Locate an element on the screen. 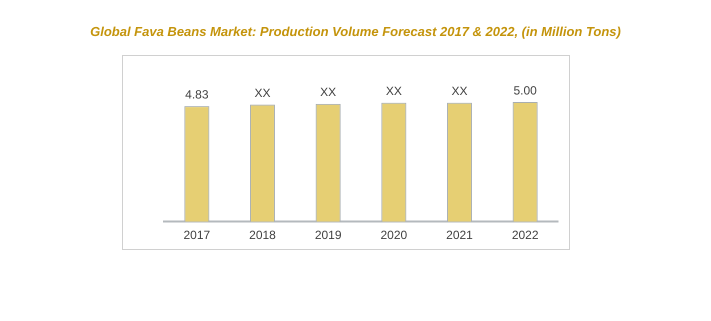 The height and width of the screenshot is (321, 711). data-label: 4.83 is located at coordinates (197, 94).